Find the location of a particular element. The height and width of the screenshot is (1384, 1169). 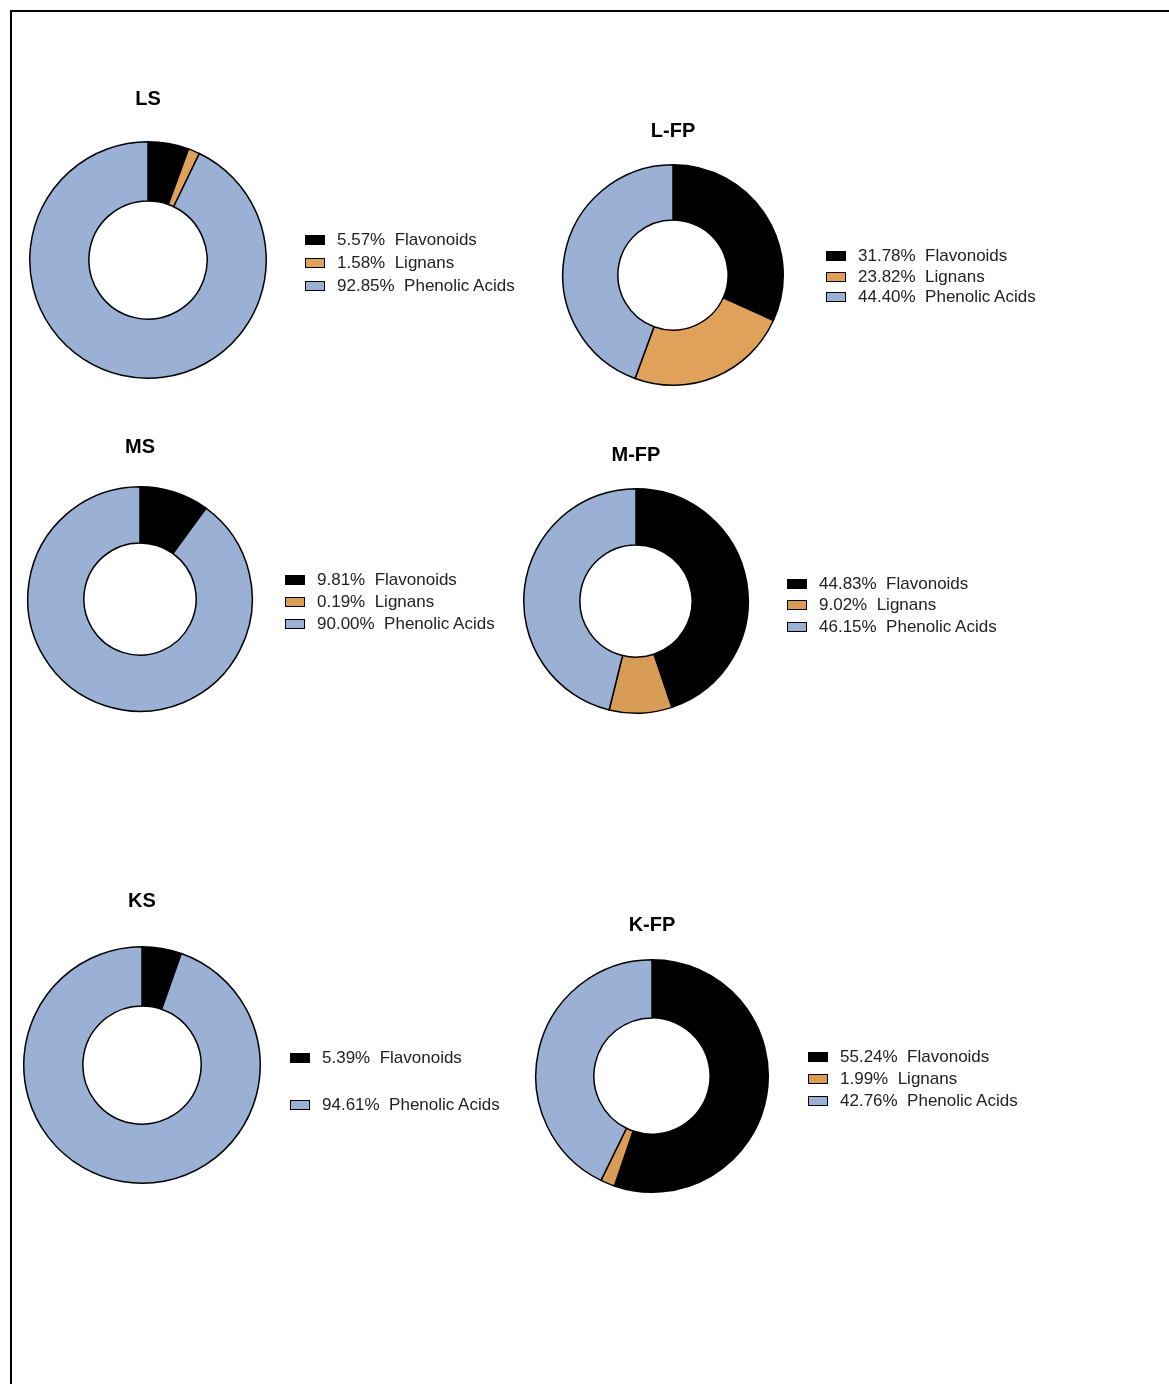

legend-label: 42.76% Phenolic Acids is located at coordinates (929, 1101).